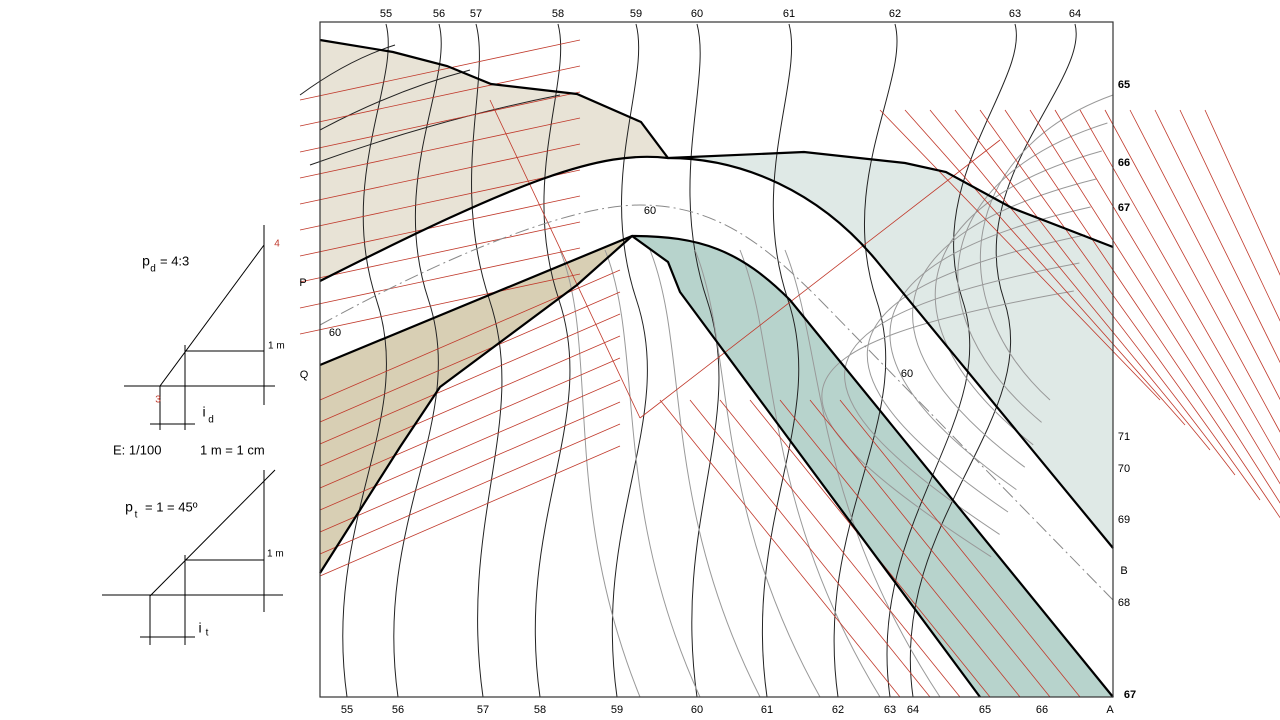  I want to click on top-label: 55, so click(386, 14).